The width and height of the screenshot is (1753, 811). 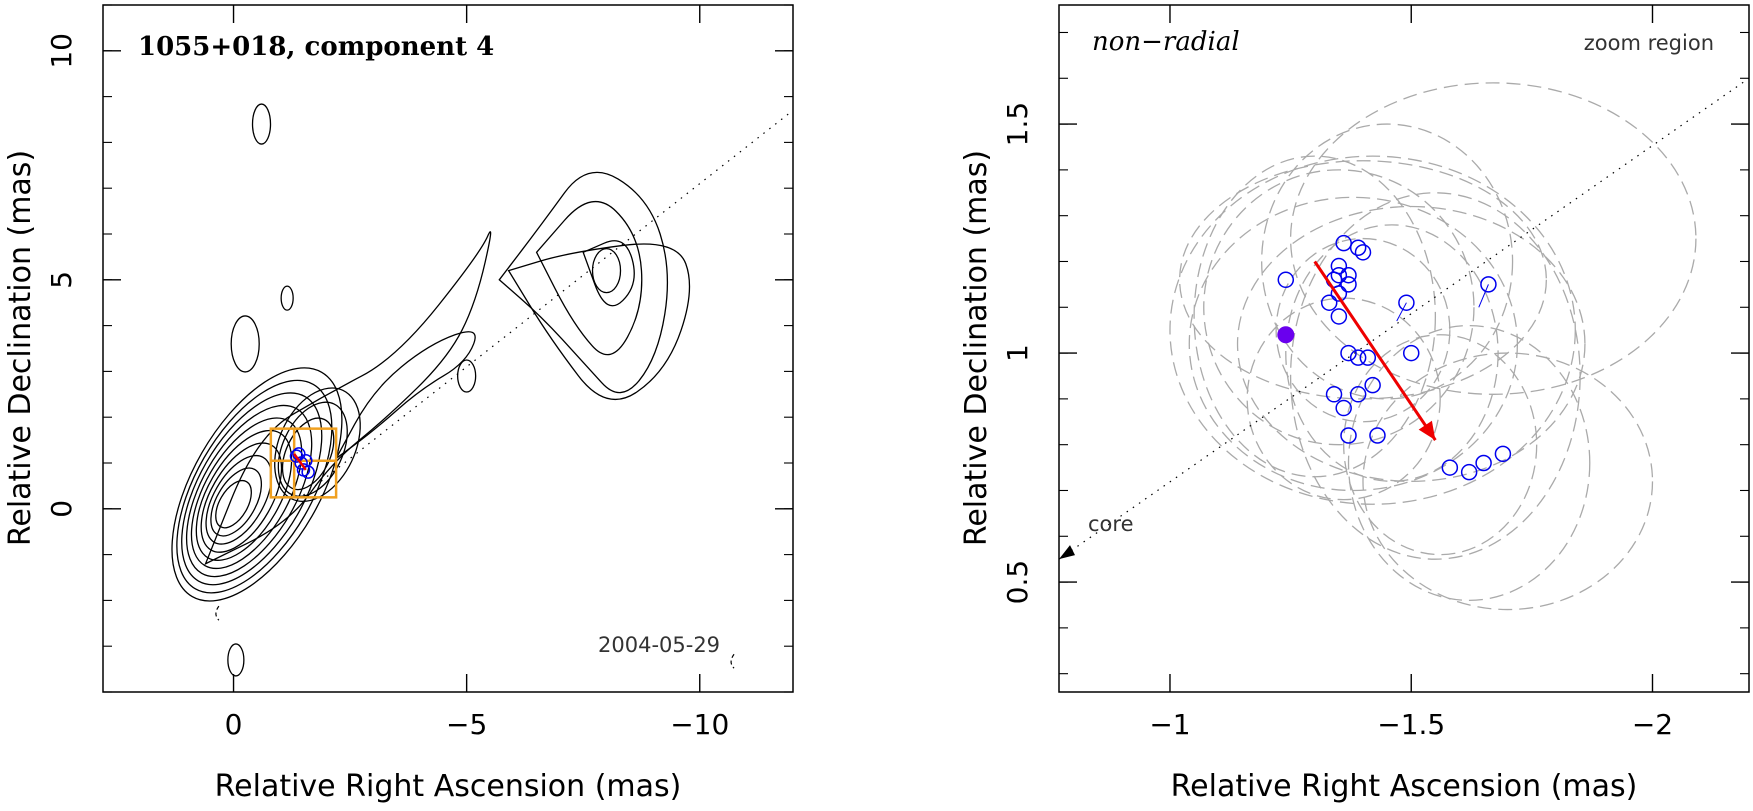 I want to click on left-y-tick-label: 10, so click(x=61, y=51).